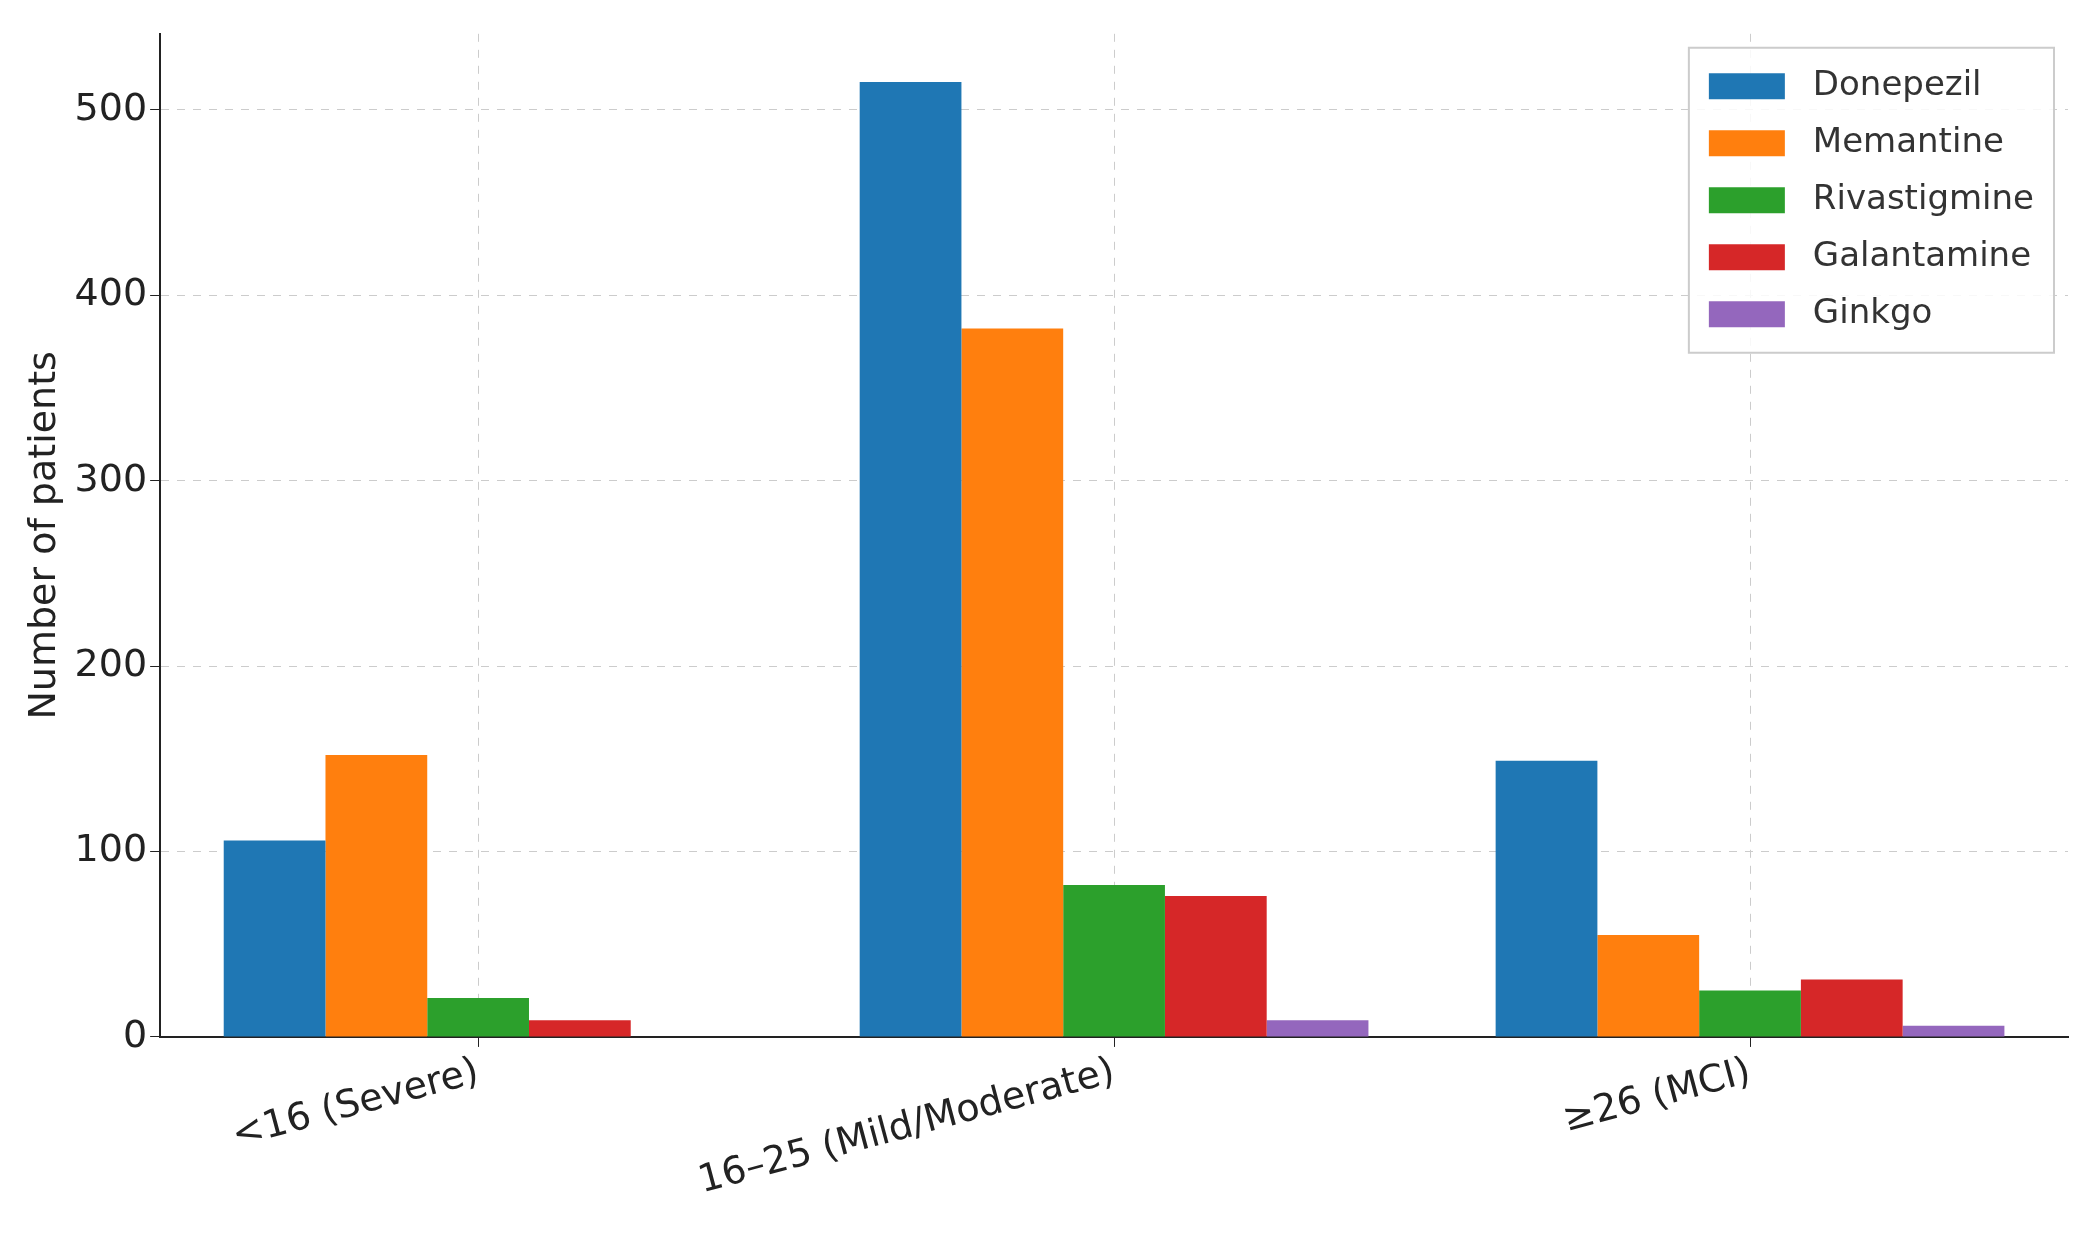 The image size is (2096, 1234). Describe the element at coordinates (111, 848) in the screenshot. I see `y-tick-label: 100` at that location.